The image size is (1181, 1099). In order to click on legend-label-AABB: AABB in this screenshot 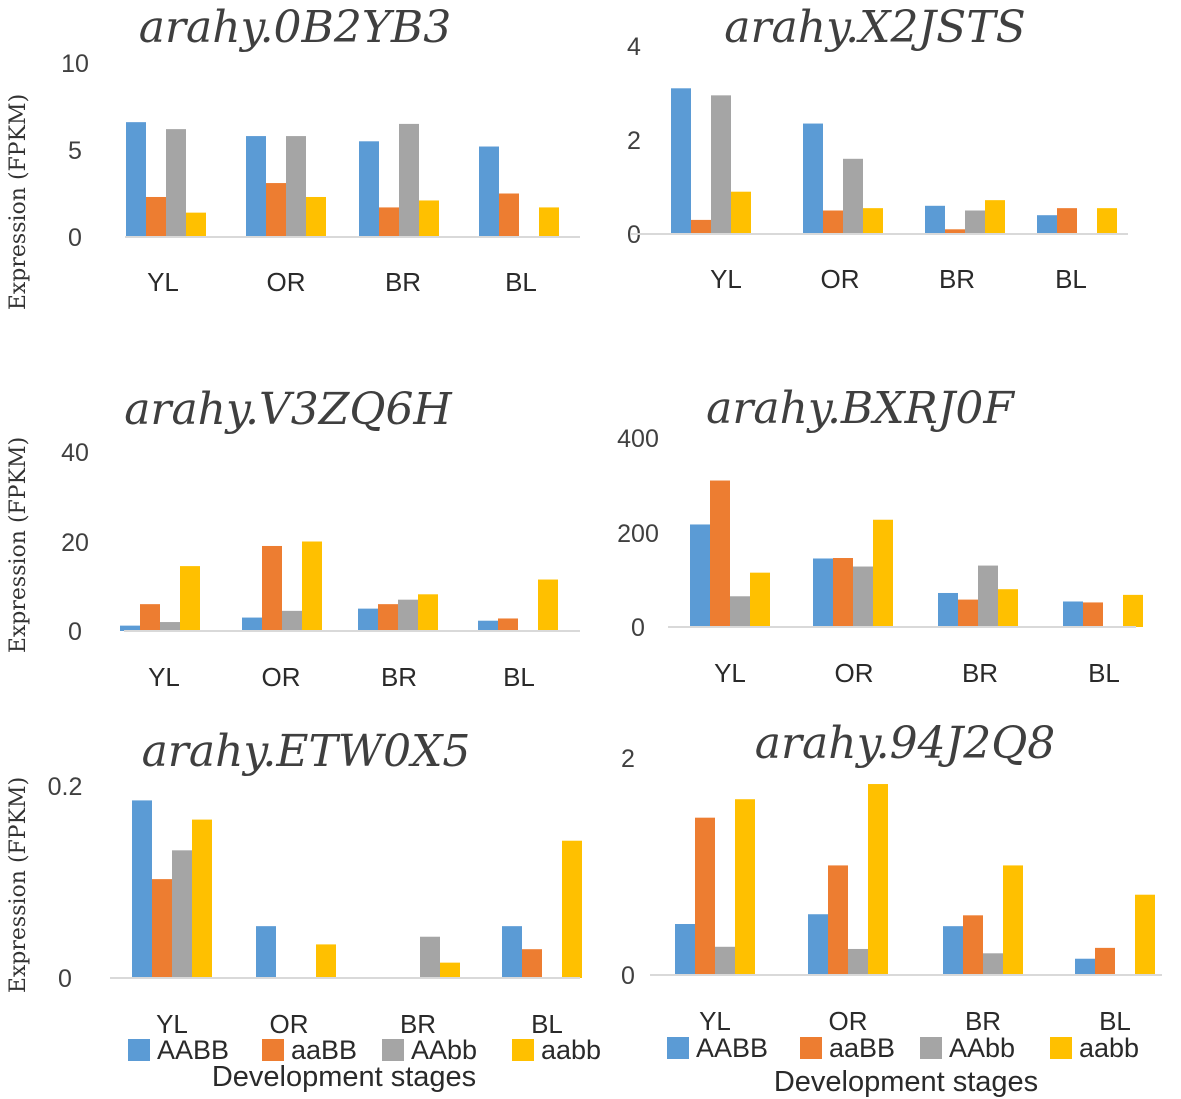, I will do `click(193, 1050)`.